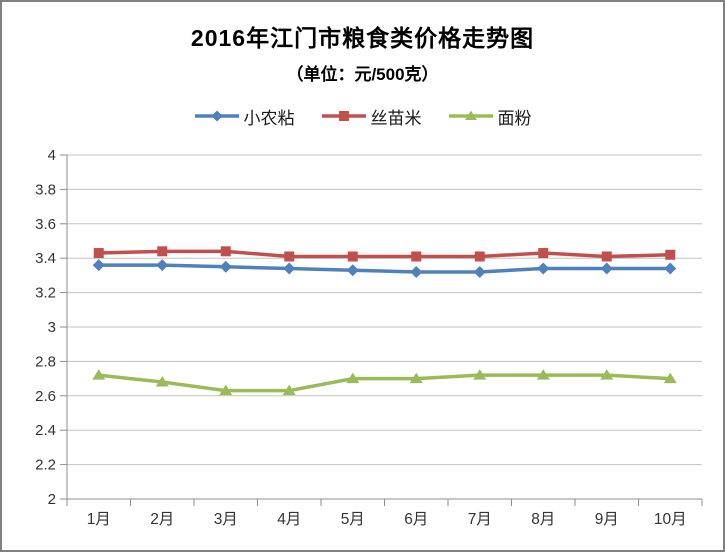  I want to click on data-point-小农粘-10月, so click(670, 268).